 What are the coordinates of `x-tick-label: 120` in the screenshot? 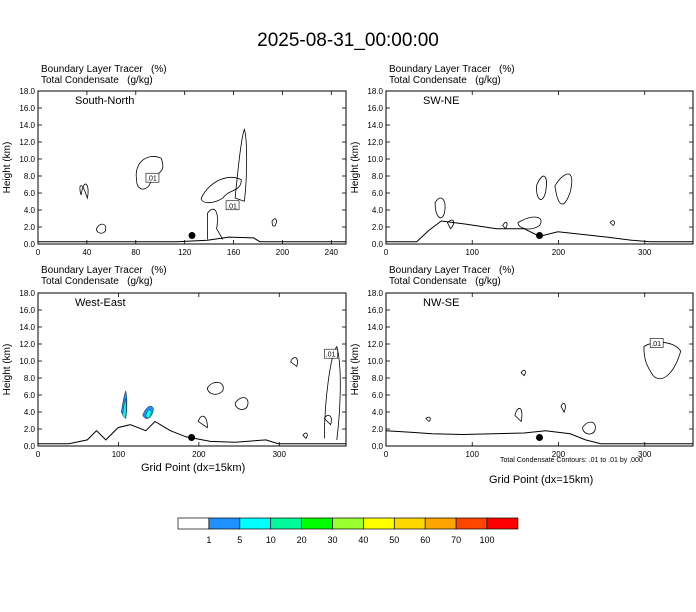 It's located at (185, 252).